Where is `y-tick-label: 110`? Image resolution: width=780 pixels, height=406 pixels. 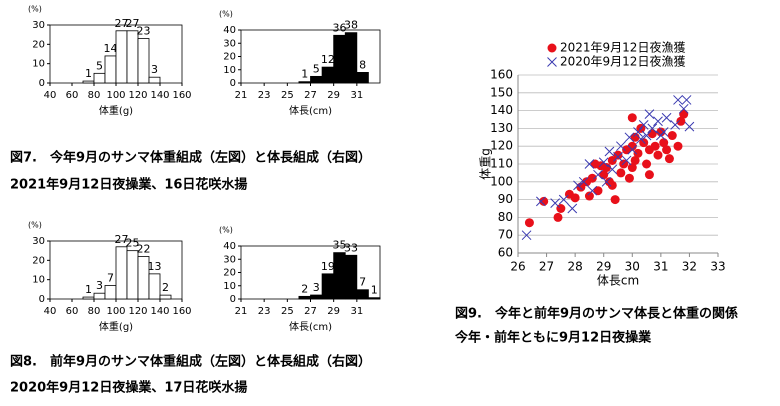 y-tick-label: 110 is located at coordinates (501, 164).